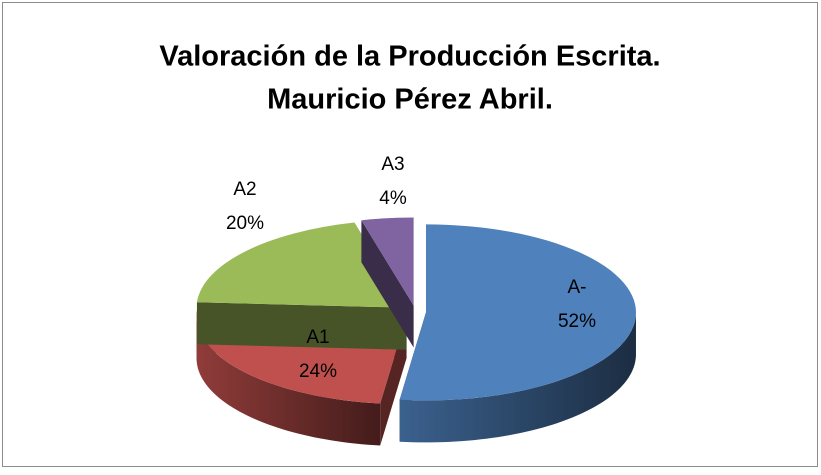 The height and width of the screenshot is (475, 821). Describe the element at coordinates (244, 189) in the screenshot. I see `data-label-category: A2` at that location.